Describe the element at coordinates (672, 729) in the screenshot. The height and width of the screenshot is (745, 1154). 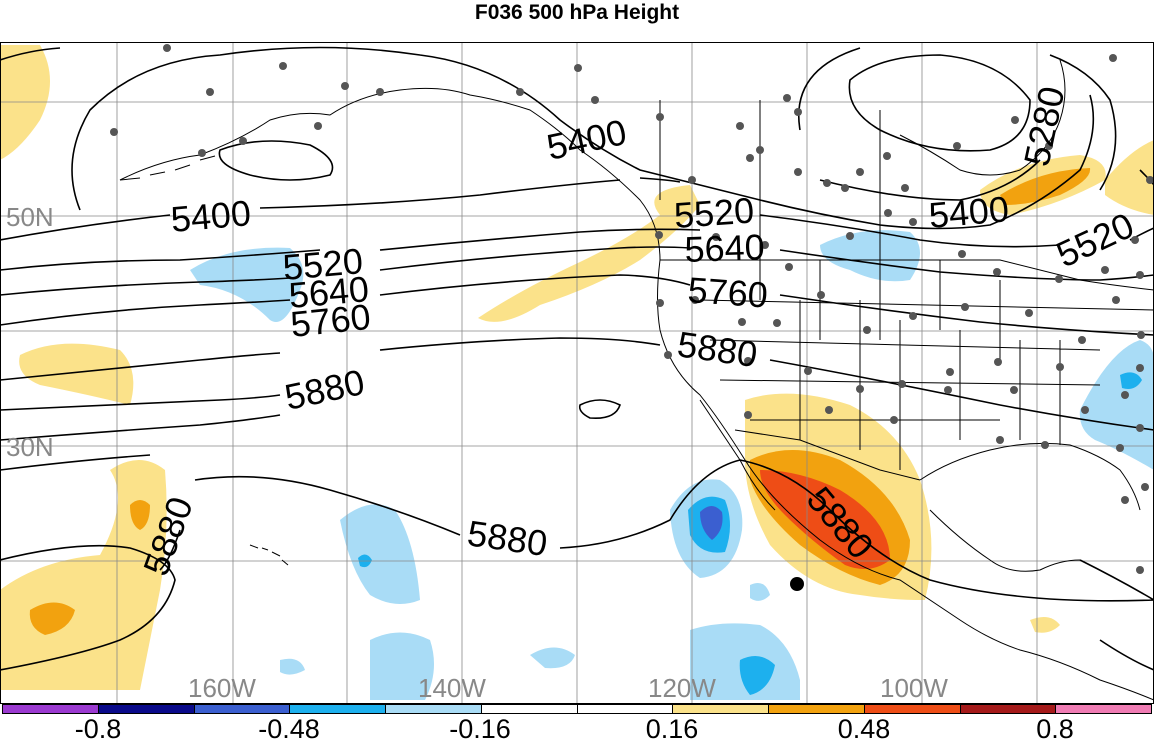
I see `colorbar-tick-label: 0.16` at that location.